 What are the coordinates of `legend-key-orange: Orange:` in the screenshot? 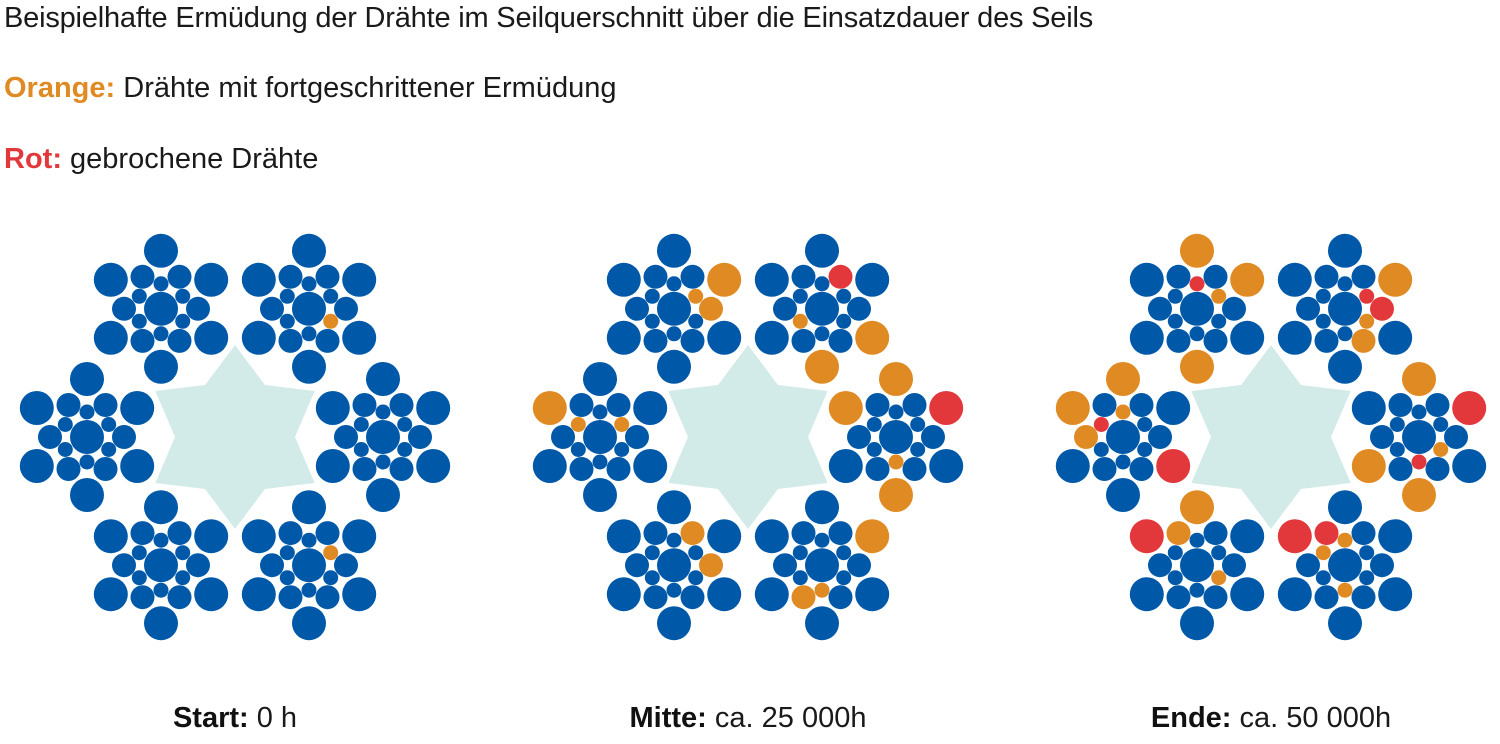 It's located at (60, 88).